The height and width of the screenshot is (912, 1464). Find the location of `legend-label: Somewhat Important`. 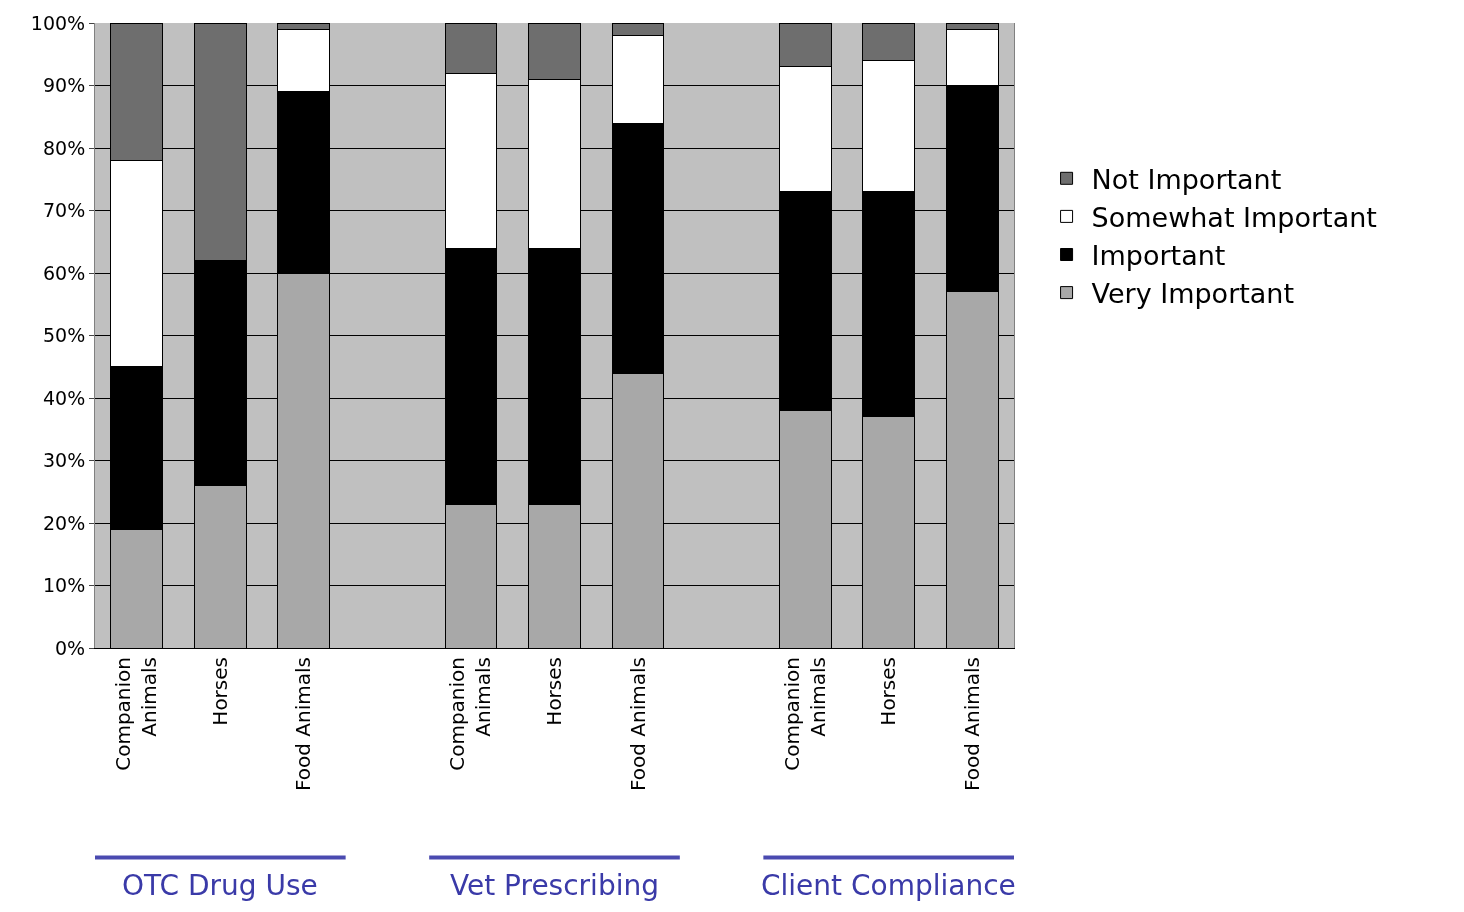

legend-label: Somewhat Important is located at coordinates (1234, 217).